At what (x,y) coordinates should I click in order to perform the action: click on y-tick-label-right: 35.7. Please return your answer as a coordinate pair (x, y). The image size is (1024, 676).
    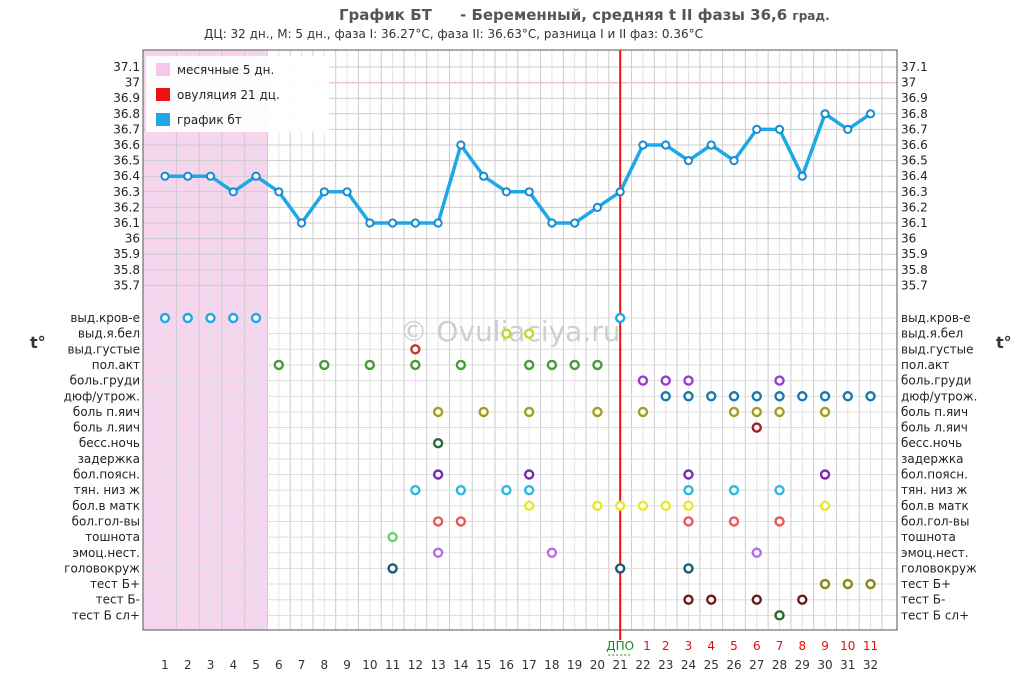
    Looking at the image, I should click on (914, 285).